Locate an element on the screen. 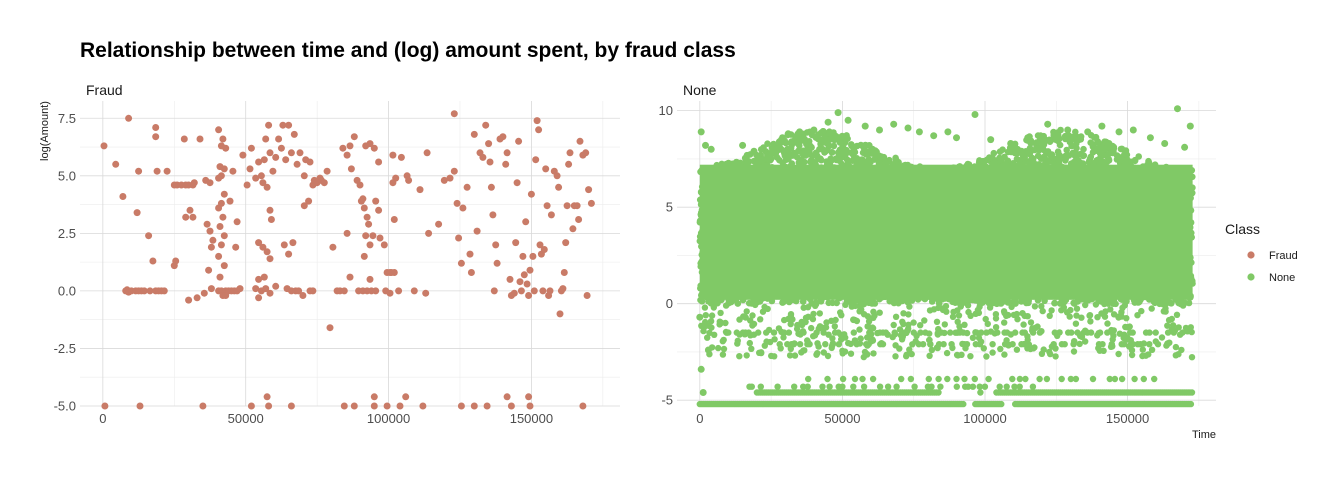 The image size is (1344, 480). y-tick-label: 2.5 is located at coordinates (67, 233).